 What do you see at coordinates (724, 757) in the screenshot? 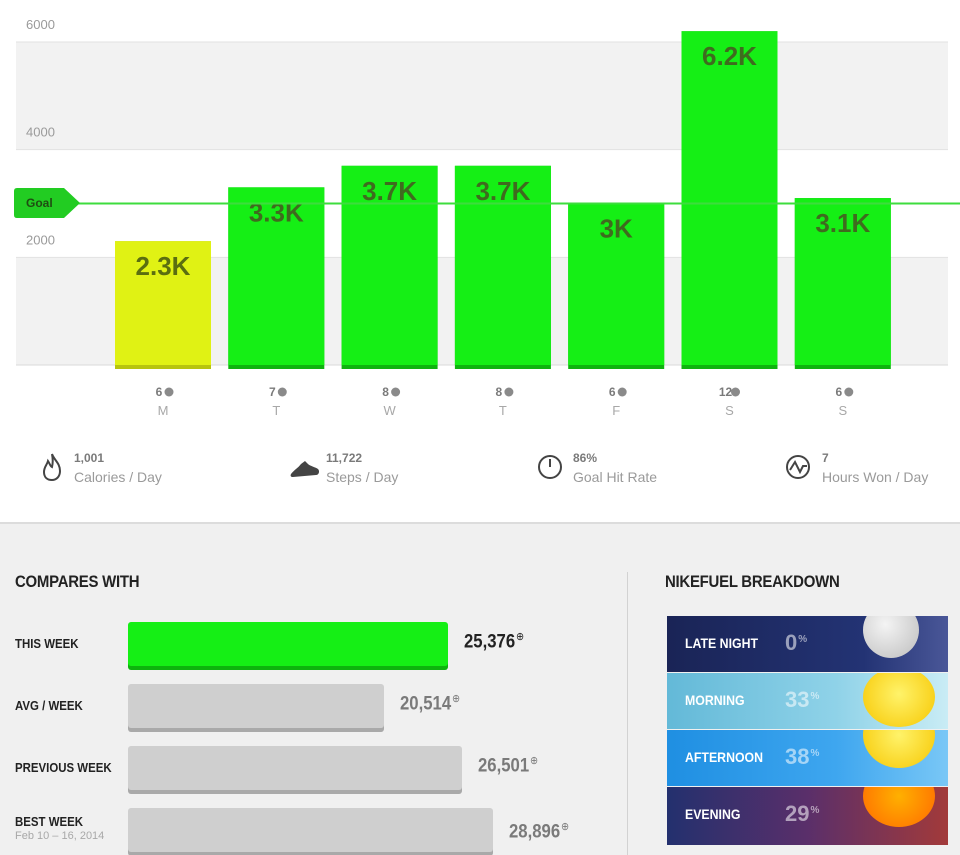
I see `breakdown-label: AFTERNOON` at bounding box center [724, 757].